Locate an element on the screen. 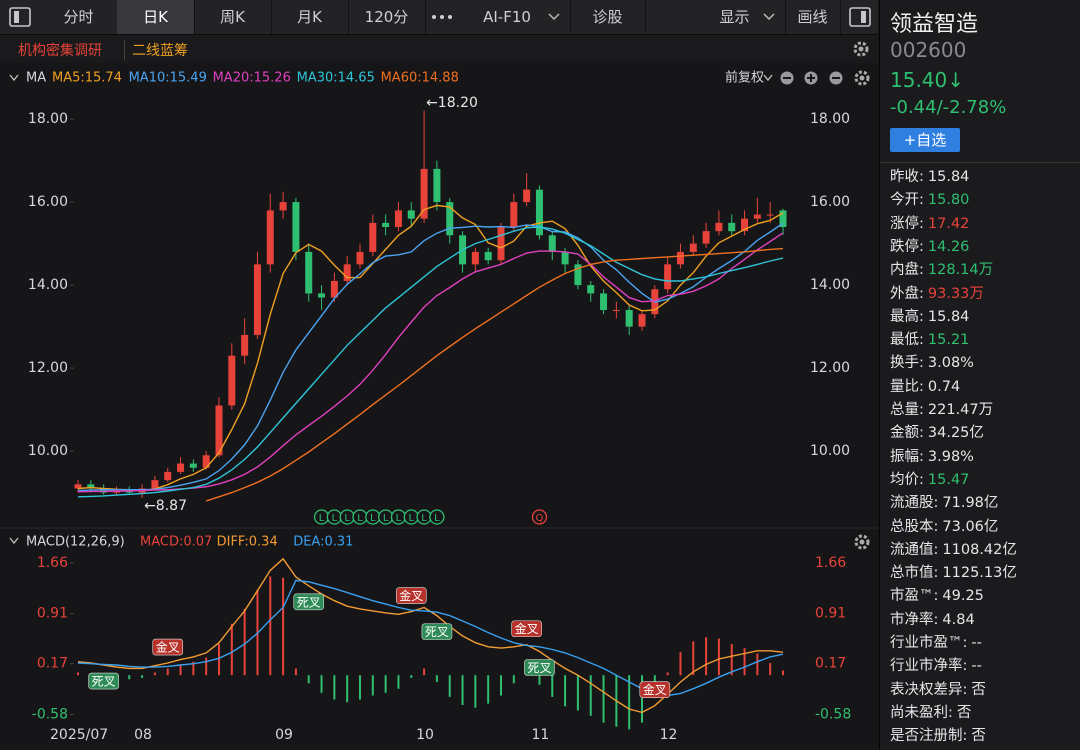 Image resolution: width=1080 pixels, height=750 pixels. stat-label: 总股本: is located at coordinates (914, 526).